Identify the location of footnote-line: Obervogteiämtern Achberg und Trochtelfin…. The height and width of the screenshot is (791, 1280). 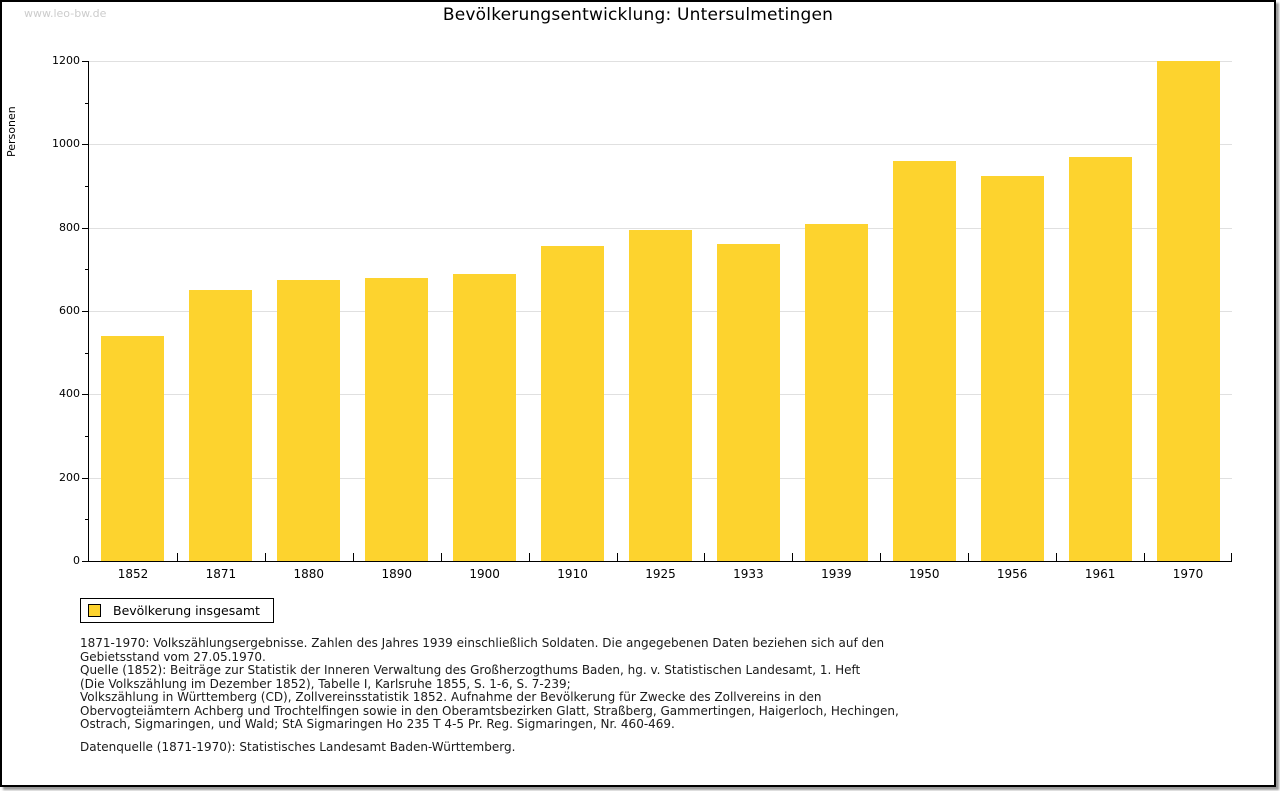
(489, 710).